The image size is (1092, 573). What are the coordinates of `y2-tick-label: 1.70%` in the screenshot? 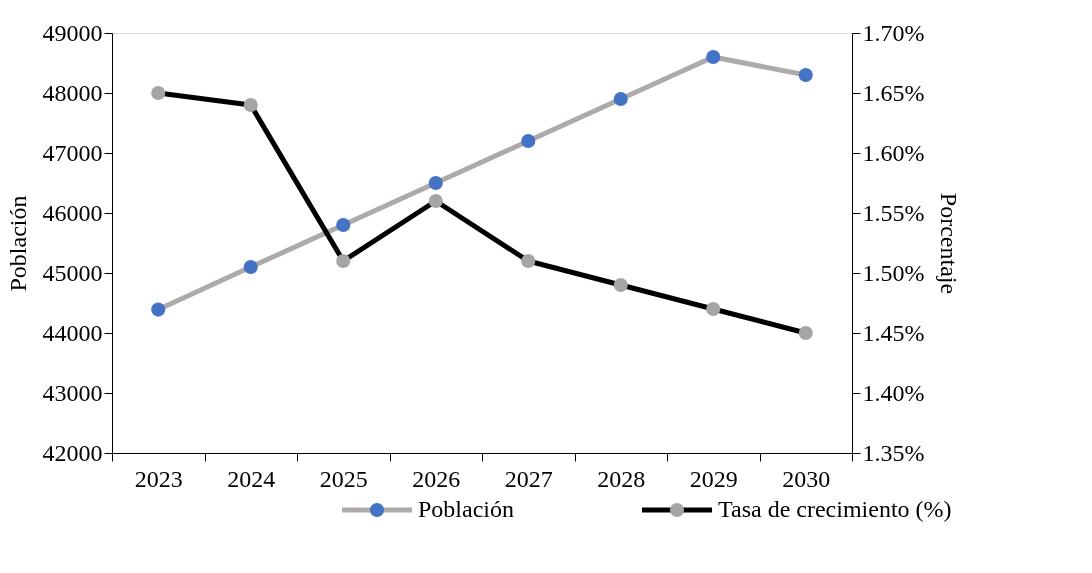 It's located at (893, 32).